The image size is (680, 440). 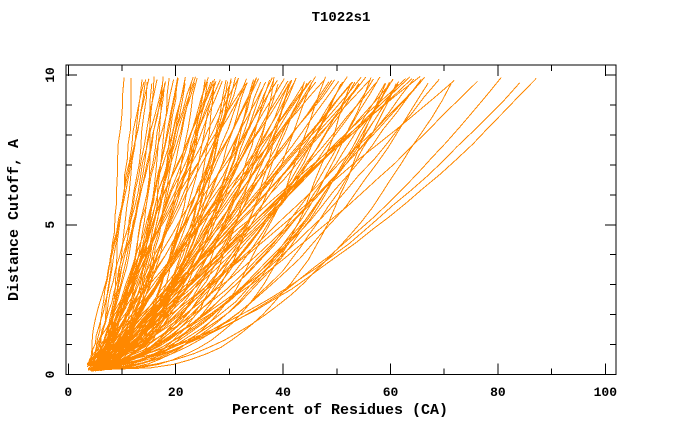 What do you see at coordinates (68, 392) in the screenshot?
I see `x-tick-label: 0` at bounding box center [68, 392].